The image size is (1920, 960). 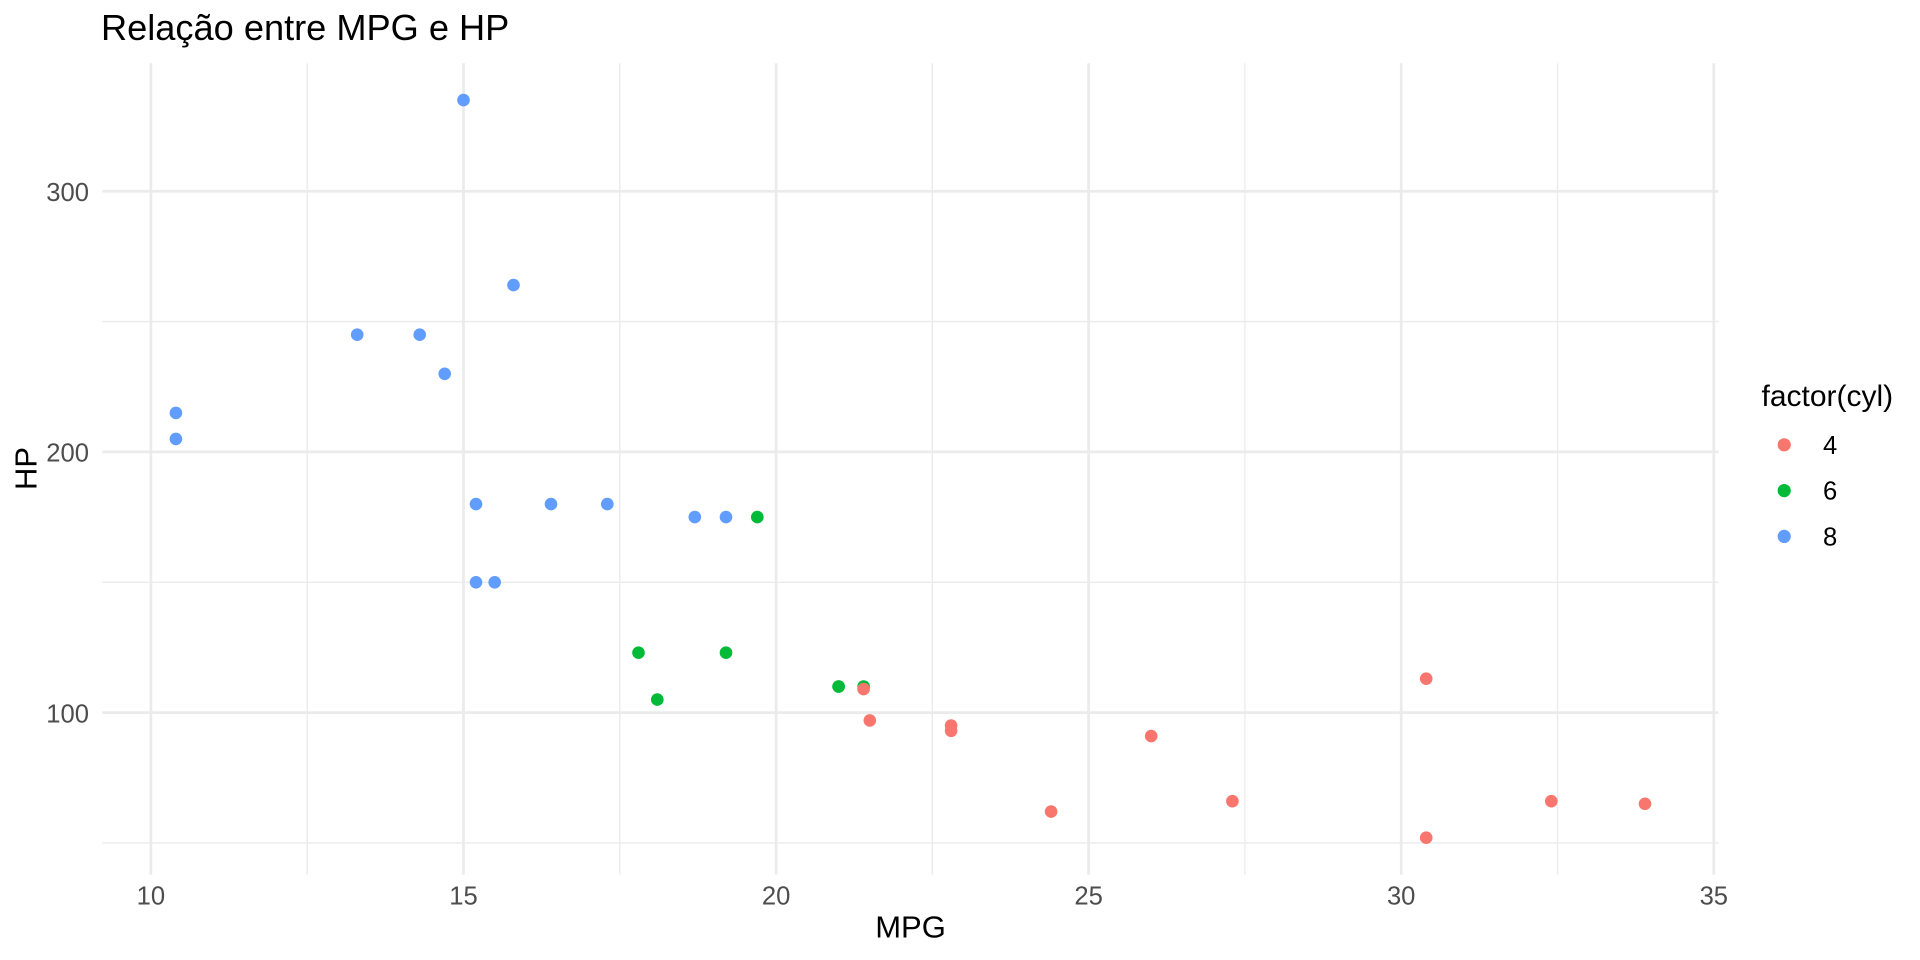 I want to click on svg-text: 20, so click(x=776, y=897).